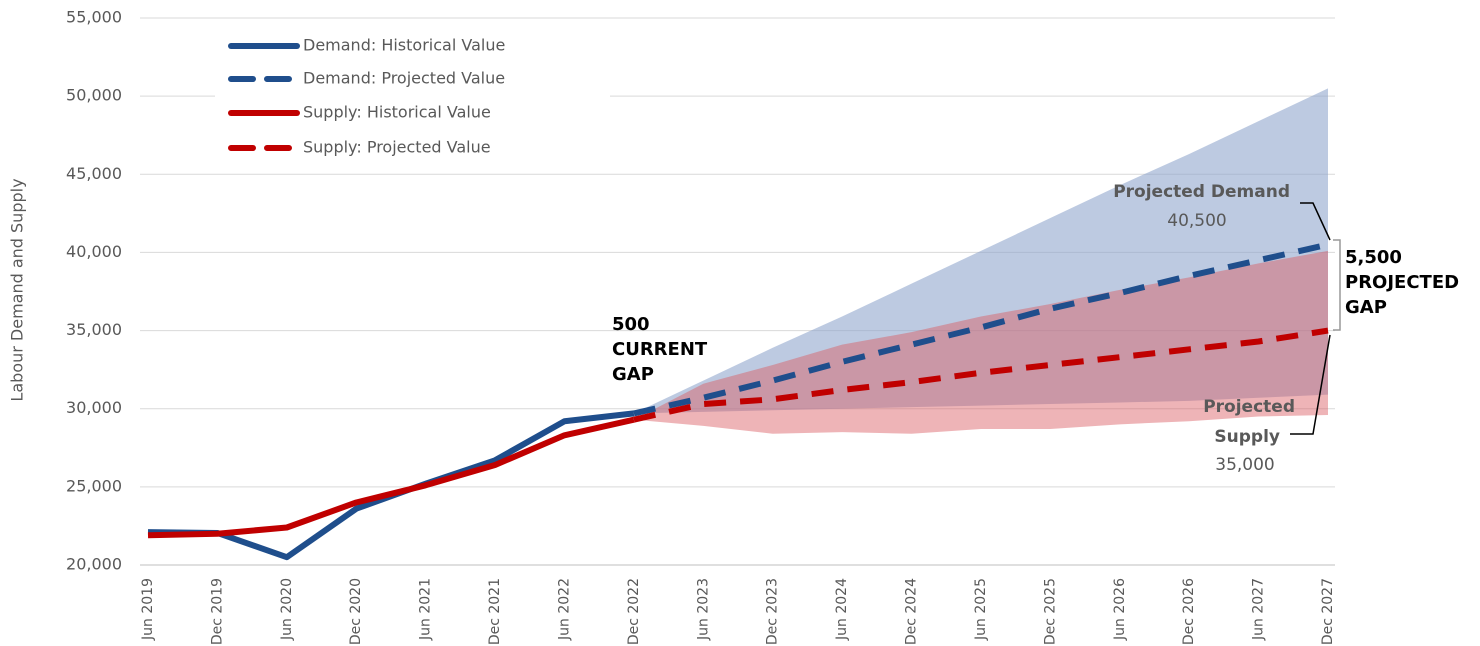 The width and height of the screenshot is (1480, 646). I want to click on band, so click(980, 342).